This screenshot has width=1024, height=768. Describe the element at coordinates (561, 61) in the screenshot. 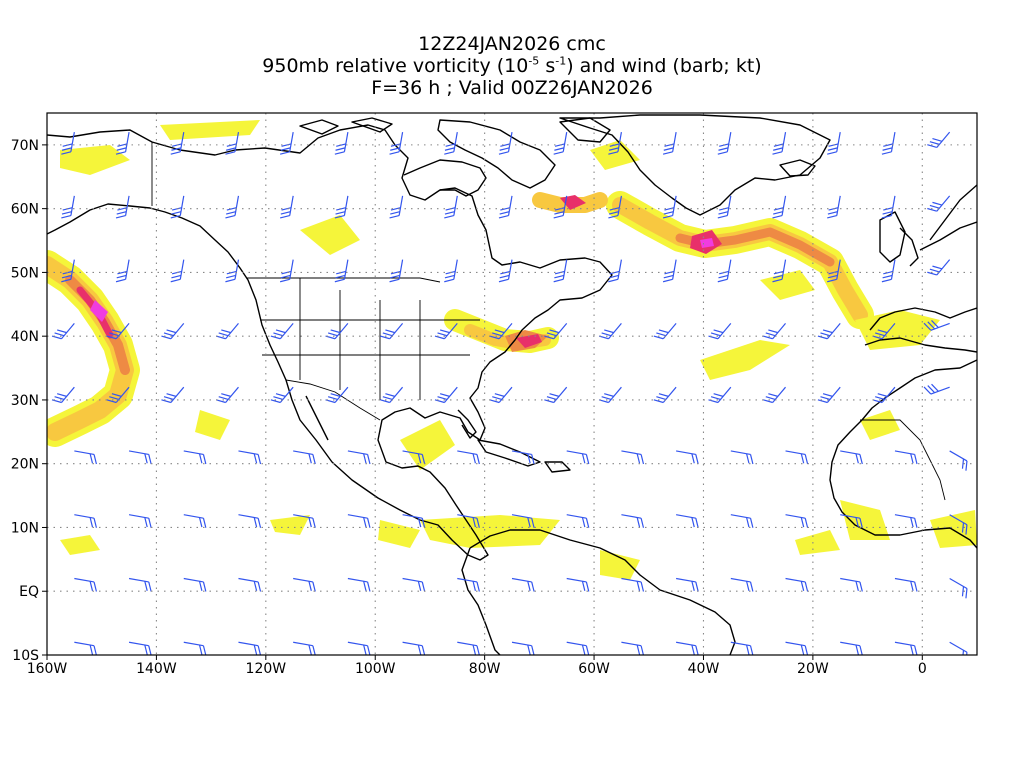

I see `title-exponent-2: -1` at that location.